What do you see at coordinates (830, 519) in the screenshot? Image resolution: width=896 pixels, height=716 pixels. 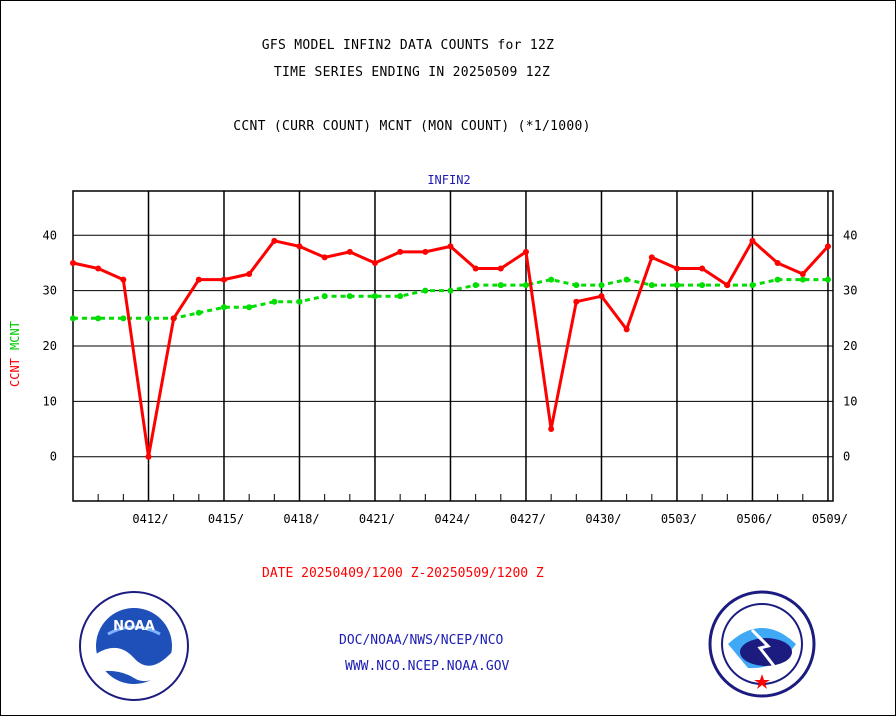 I see `x-tick-label: 0509/` at bounding box center [830, 519].